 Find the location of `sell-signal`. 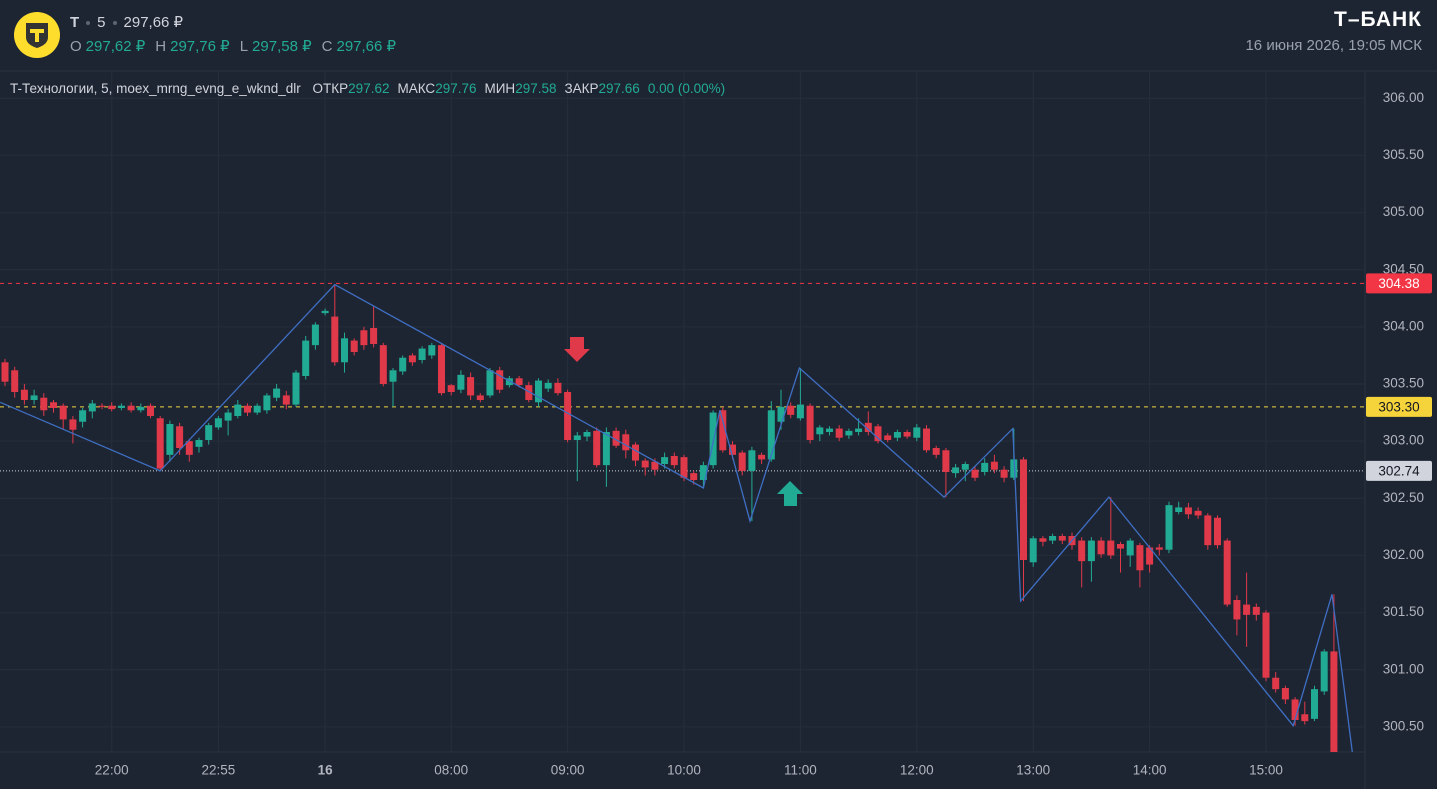

sell-signal is located at coordinates (577, 349).